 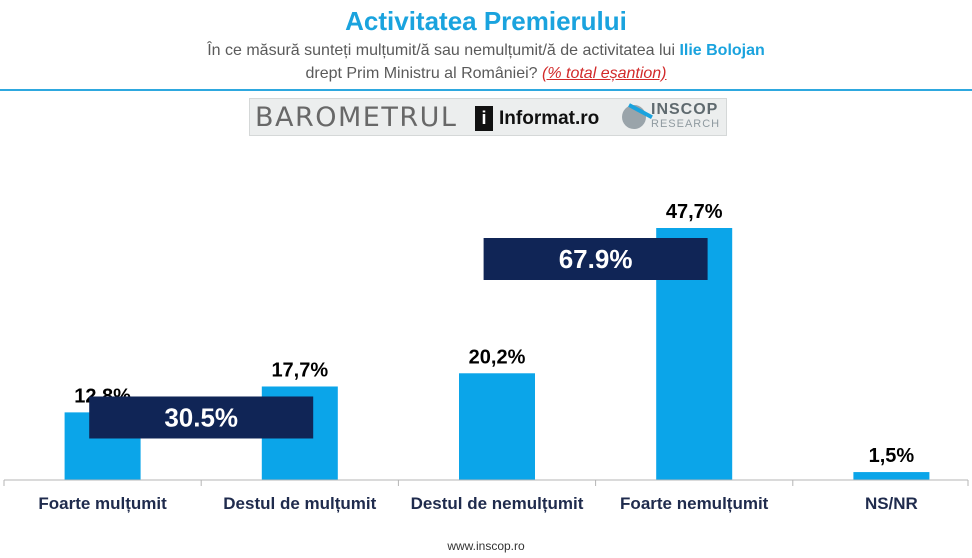 I want to click on category-label: Foarte mulțumit, so click(x=102, y=503).